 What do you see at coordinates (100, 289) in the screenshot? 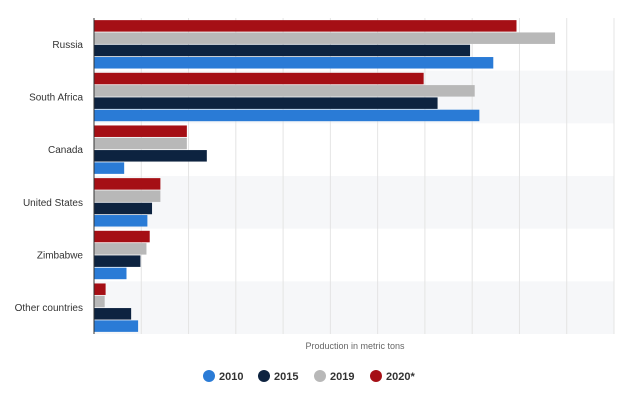
I see `bar-other-countries-2020` at bounding box center [100, 289].